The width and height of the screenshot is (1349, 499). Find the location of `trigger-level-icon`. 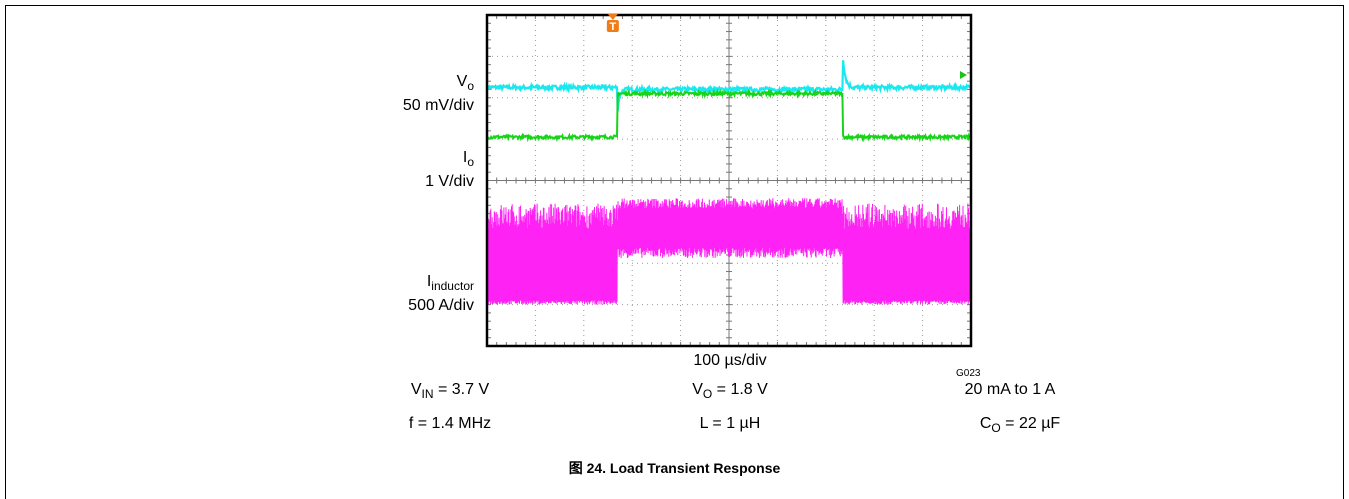

trigger-level-icon is located at coordinates (963, 74).